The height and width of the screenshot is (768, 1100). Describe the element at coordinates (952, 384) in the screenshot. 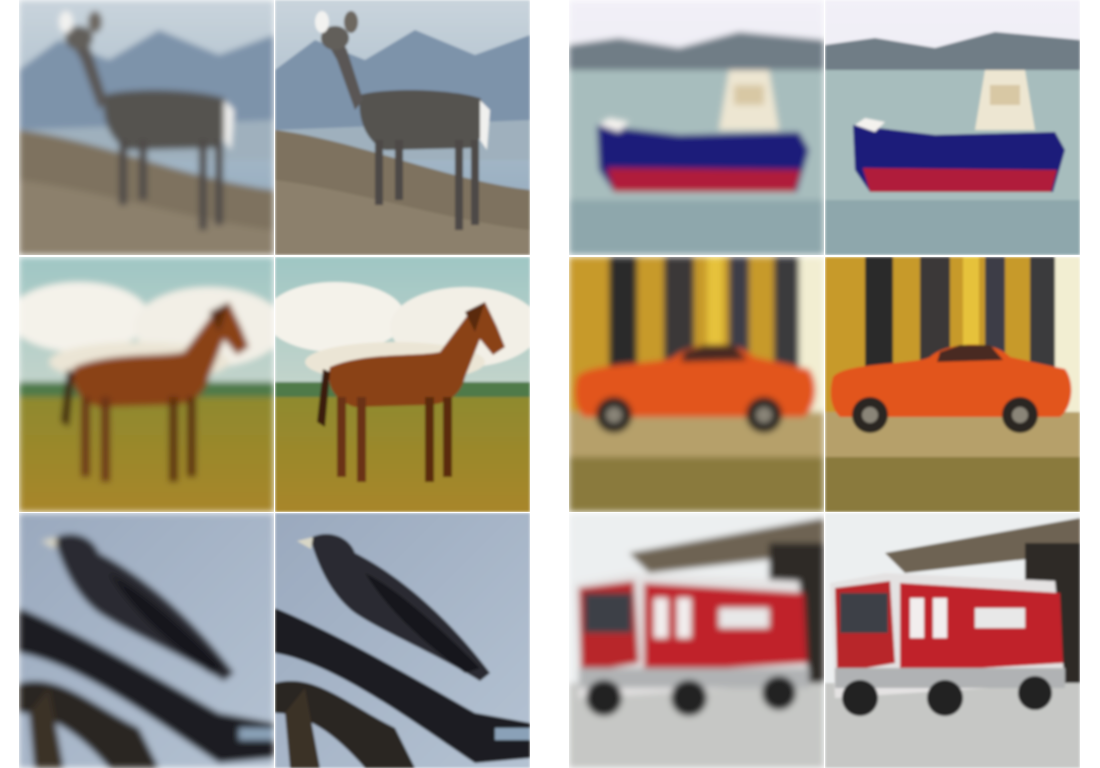

I see `car-sharp` at that location.